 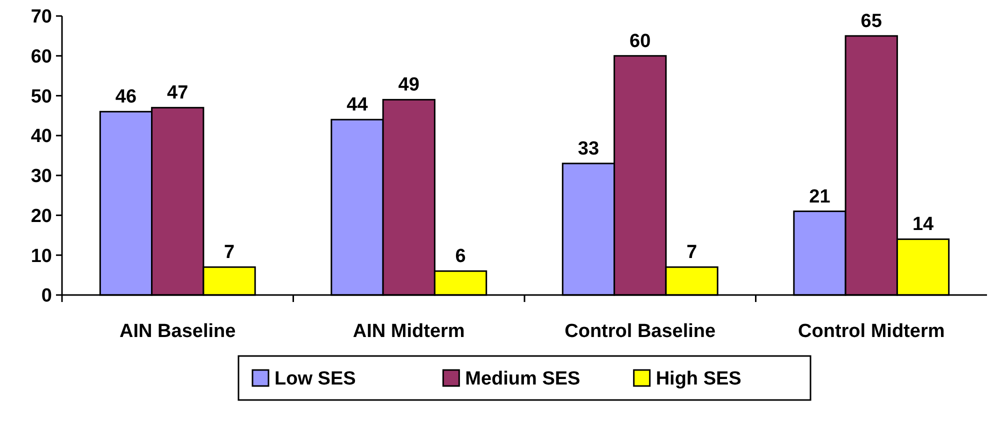 What do you see at coordinates (41, 17) in the screenshot?
I see `y-tick-label: 70` at bounding box center [41, 17].